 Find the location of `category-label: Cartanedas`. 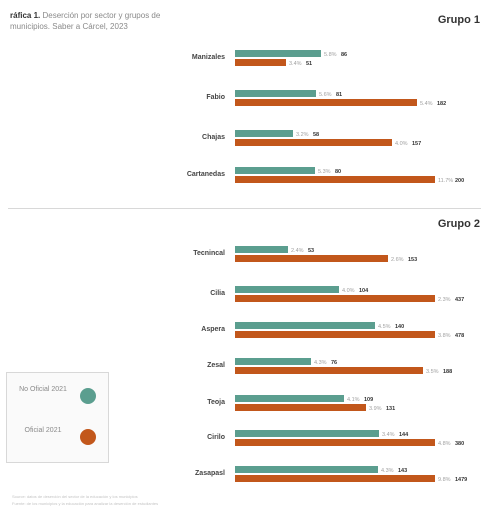

category-label: Cartanedas is located at coordinates (206, 174).